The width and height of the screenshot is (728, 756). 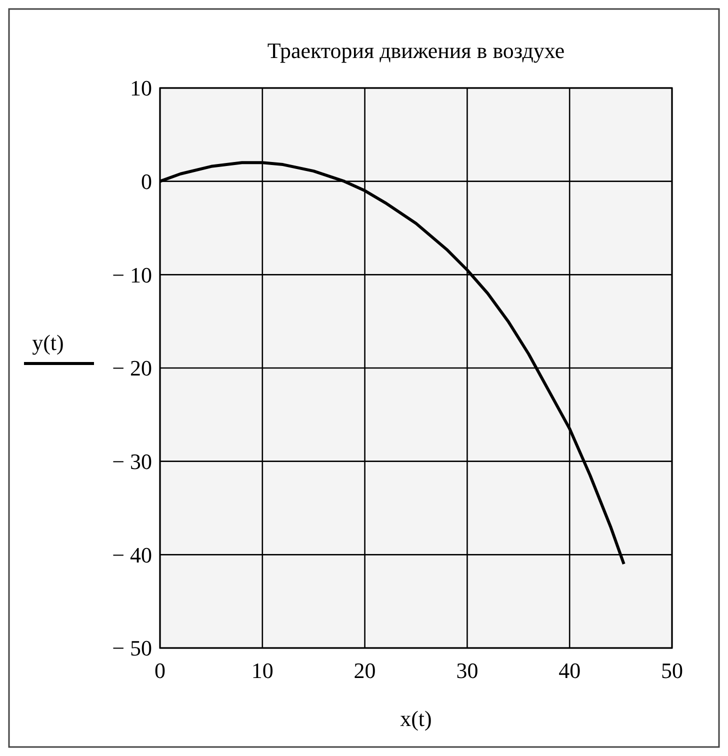 What do you see at coordinates (132, 368) in the screenshot?
I see `y-tick-label: − 20` at bounding box center [132, 368].